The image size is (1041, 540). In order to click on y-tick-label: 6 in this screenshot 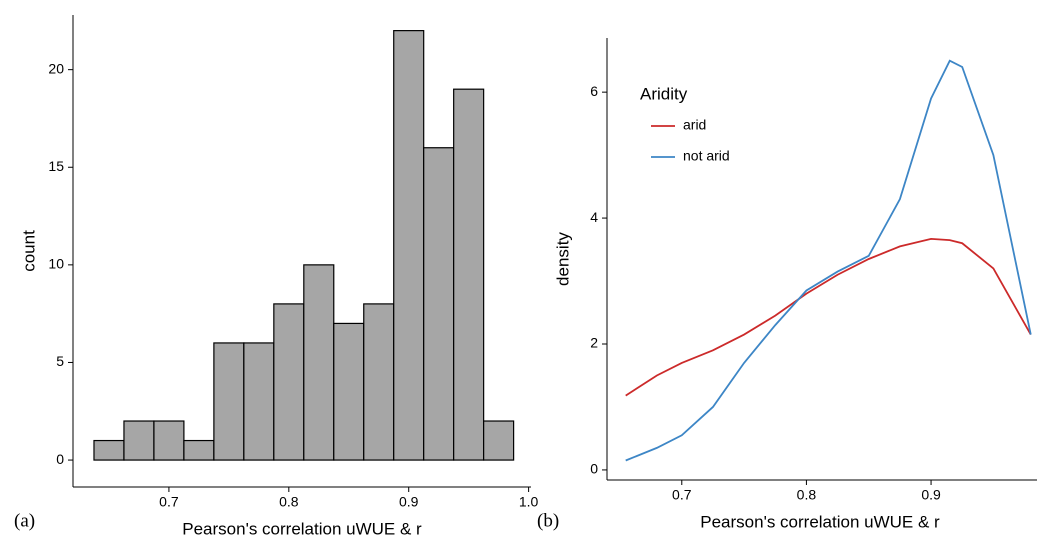, I will do `click(594, 91)`.